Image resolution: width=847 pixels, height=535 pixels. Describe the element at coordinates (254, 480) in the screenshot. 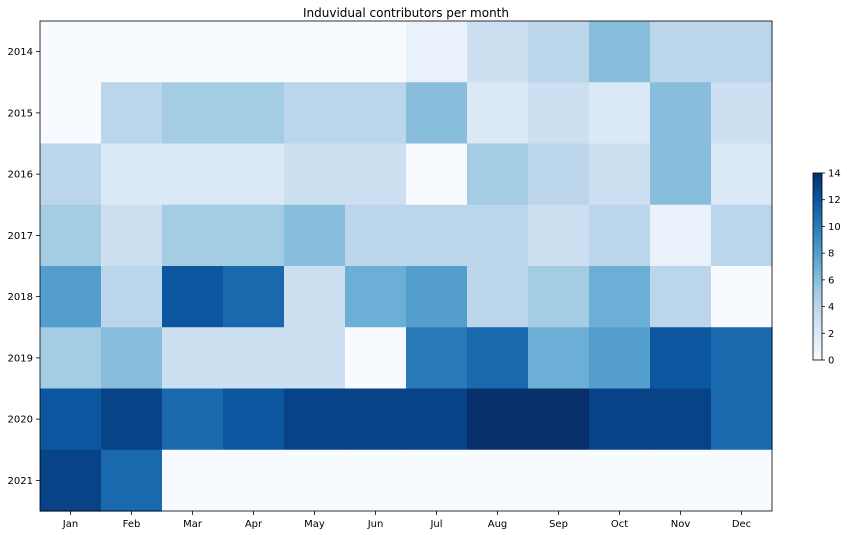

I see `heatmap-cell-2021-apr` at that location.